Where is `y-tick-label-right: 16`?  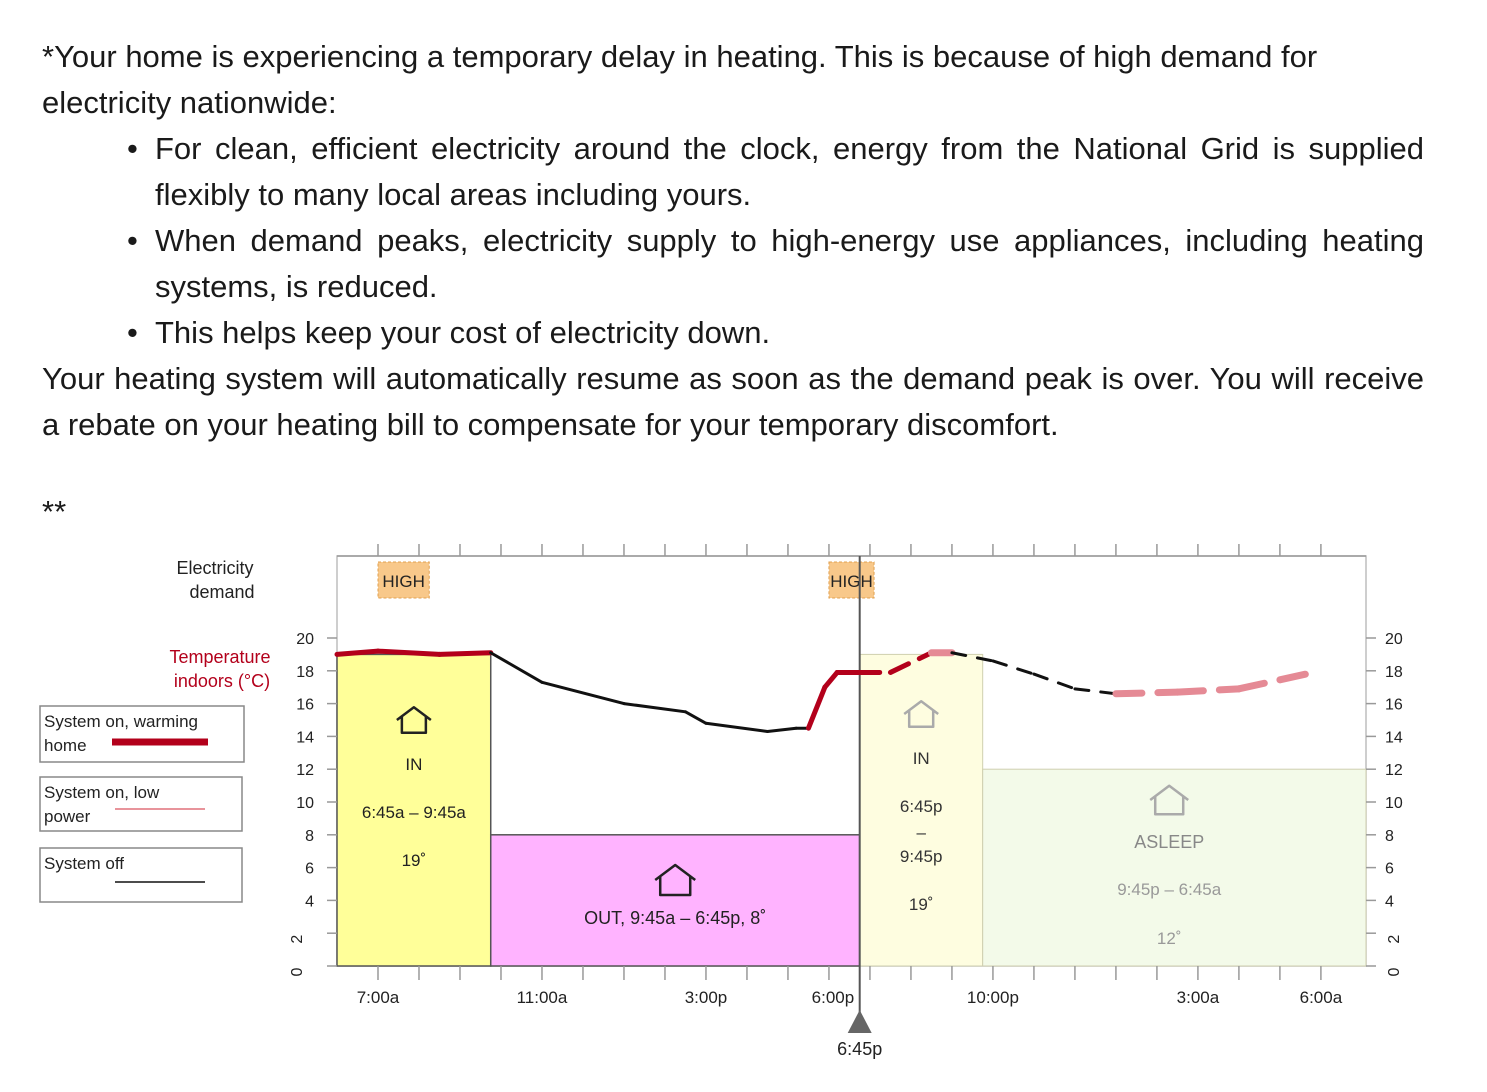
y-tick-label-right: 16 is located at coordinates (1394, 705).